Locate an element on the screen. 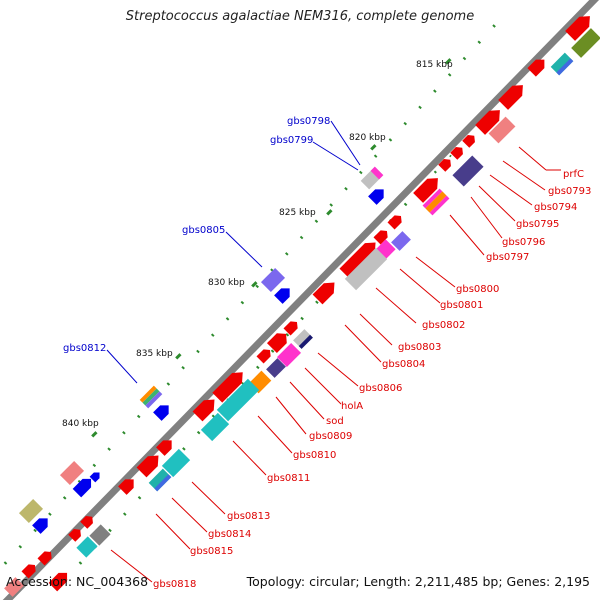  gene-label-gbs0815: gbs0815 is located at coordinates (211, 551).